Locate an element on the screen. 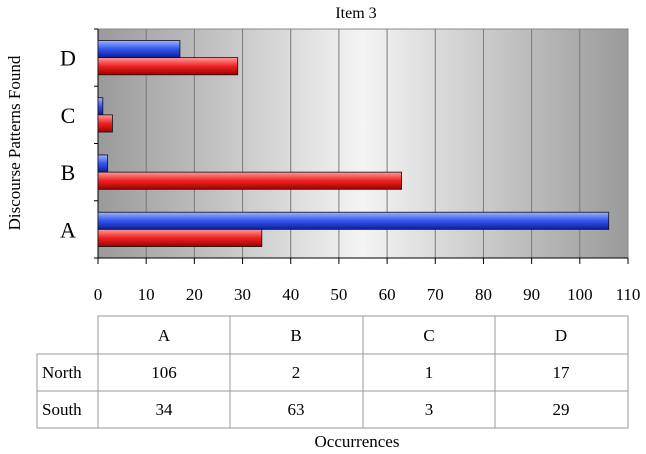  table-cell: 17 is located at coordinates (562, 372).